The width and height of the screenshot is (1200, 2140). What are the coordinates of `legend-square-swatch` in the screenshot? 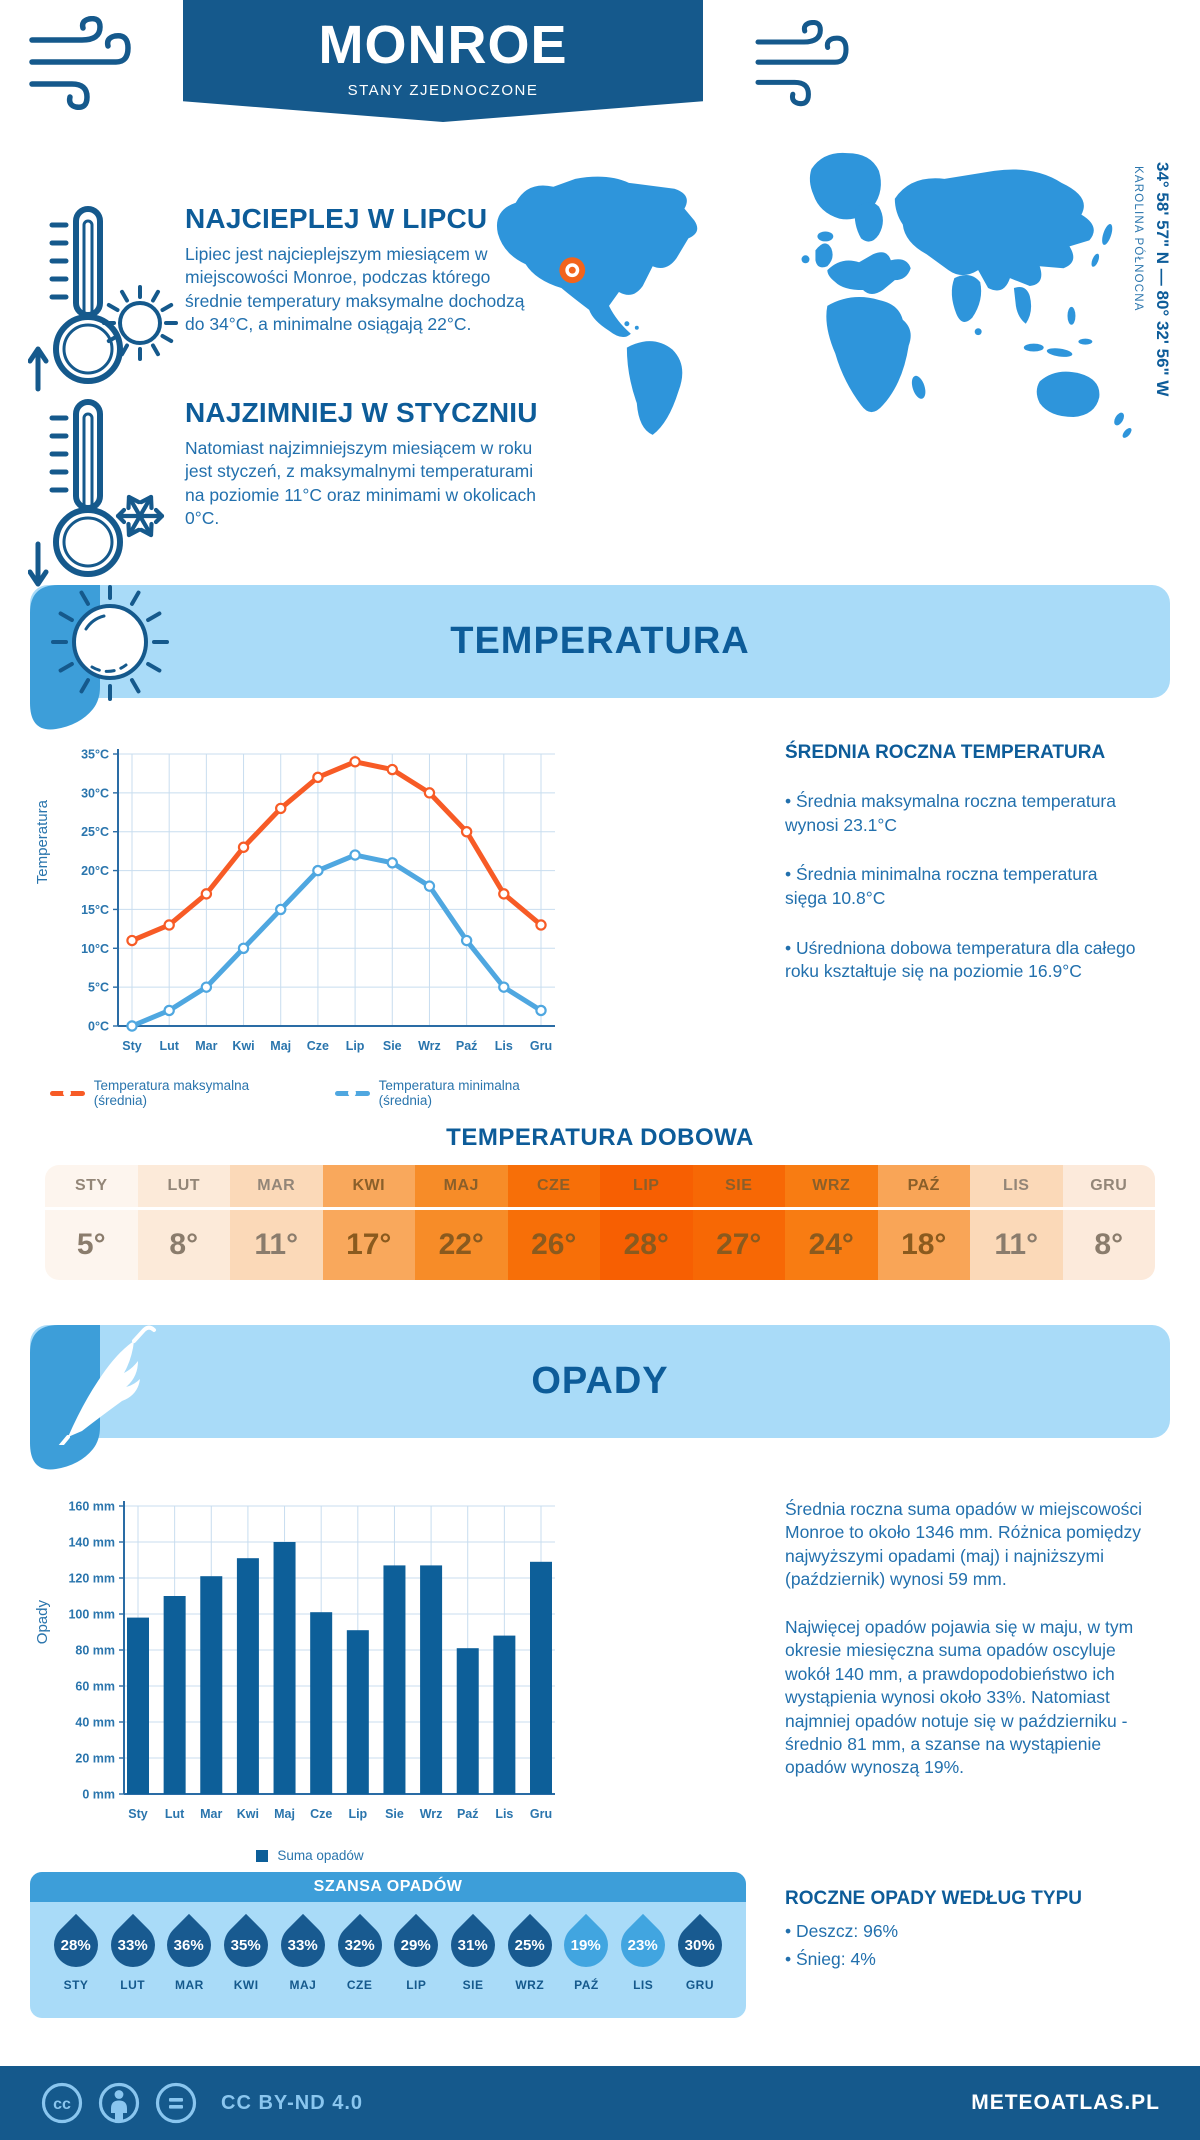 It's located at (262, 1855).